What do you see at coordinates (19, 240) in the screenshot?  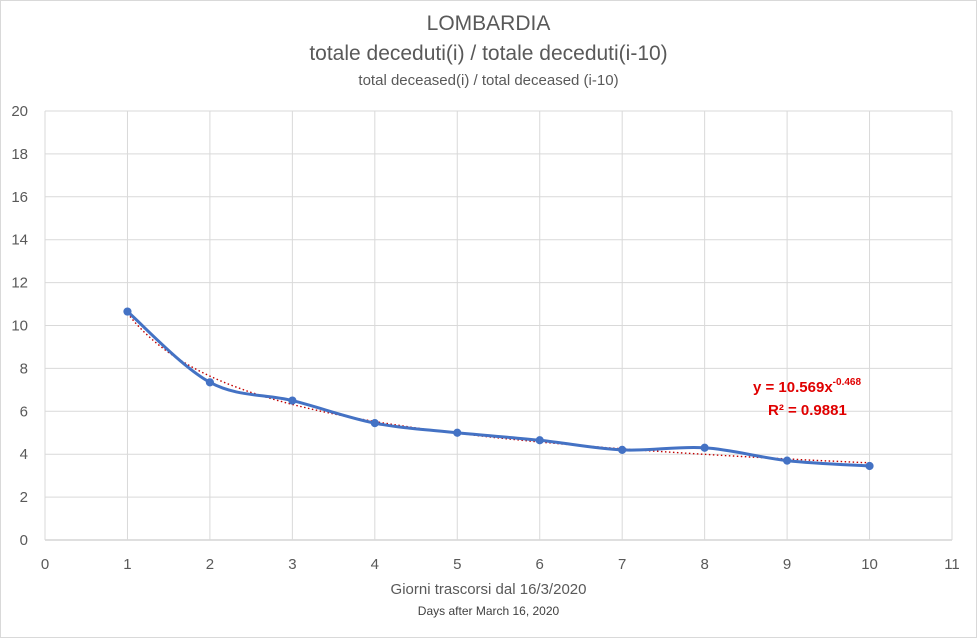 I see `y-tick-label: 14` at bounding box center [19, 240].